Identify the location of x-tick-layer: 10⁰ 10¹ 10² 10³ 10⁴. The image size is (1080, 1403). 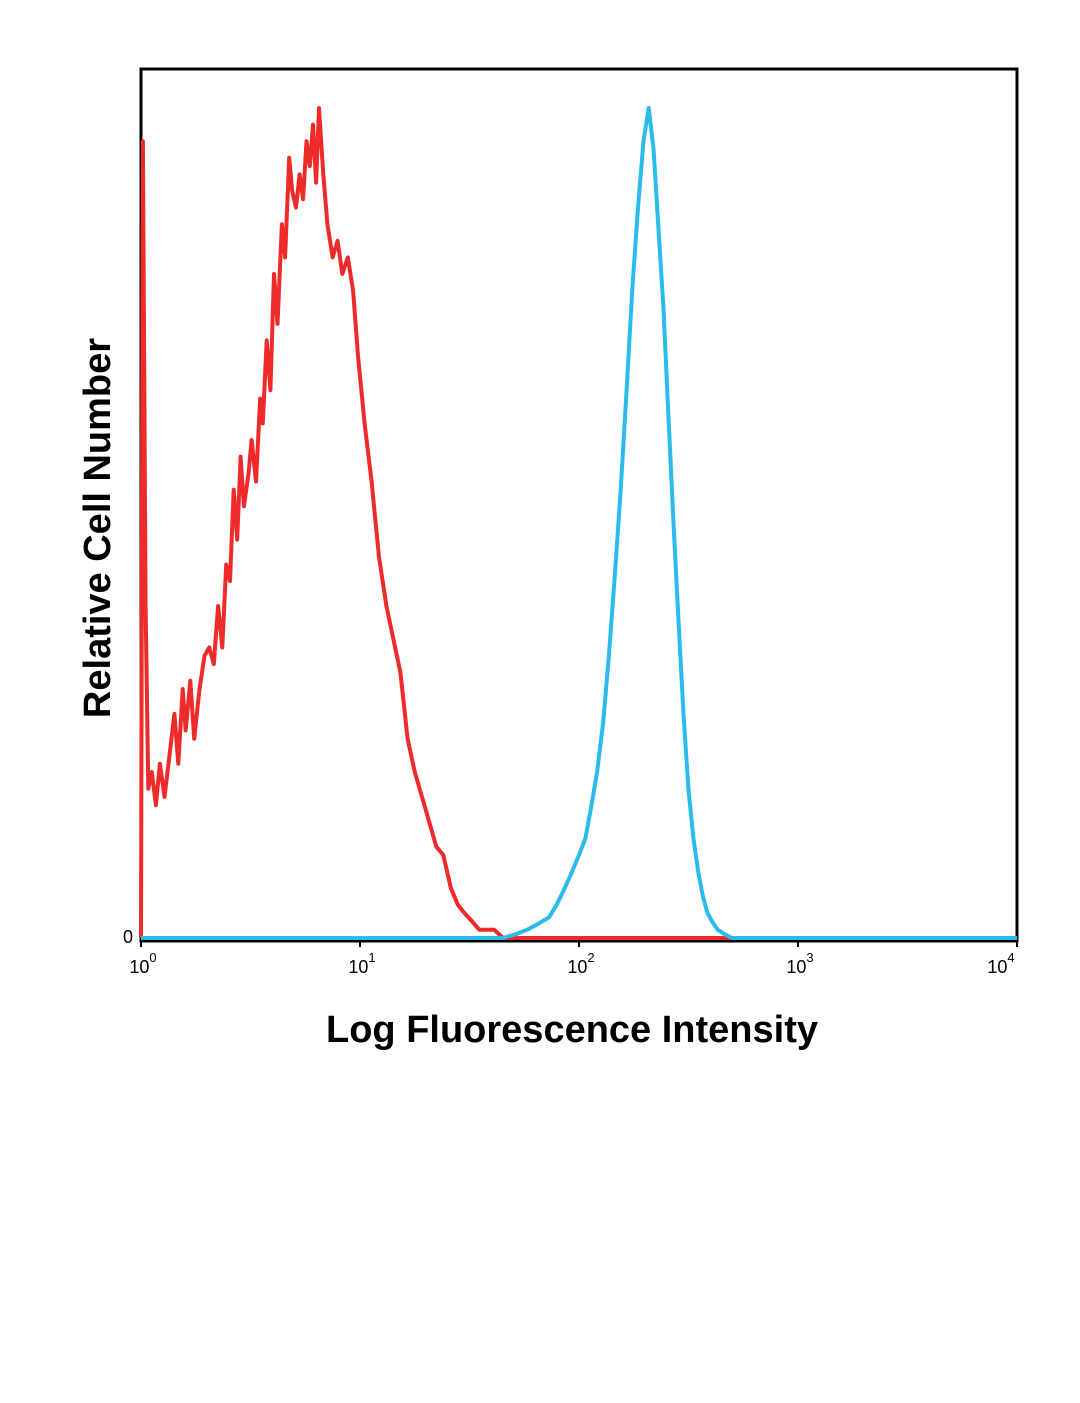
(573, 959).